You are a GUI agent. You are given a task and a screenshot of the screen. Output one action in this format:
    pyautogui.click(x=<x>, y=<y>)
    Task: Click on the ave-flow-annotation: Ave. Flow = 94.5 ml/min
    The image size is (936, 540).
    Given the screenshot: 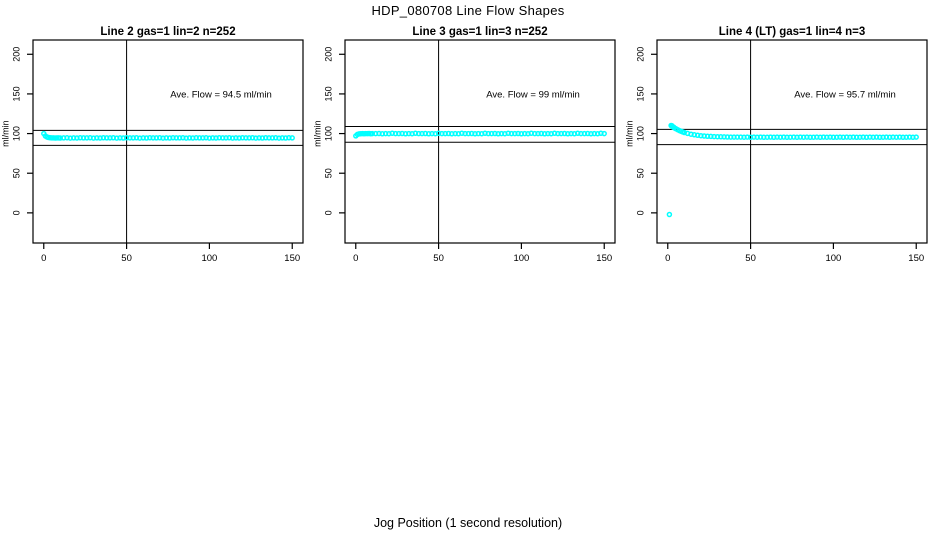 What is the action you would take?
    pyautogui.click(x=220, y=94)
    